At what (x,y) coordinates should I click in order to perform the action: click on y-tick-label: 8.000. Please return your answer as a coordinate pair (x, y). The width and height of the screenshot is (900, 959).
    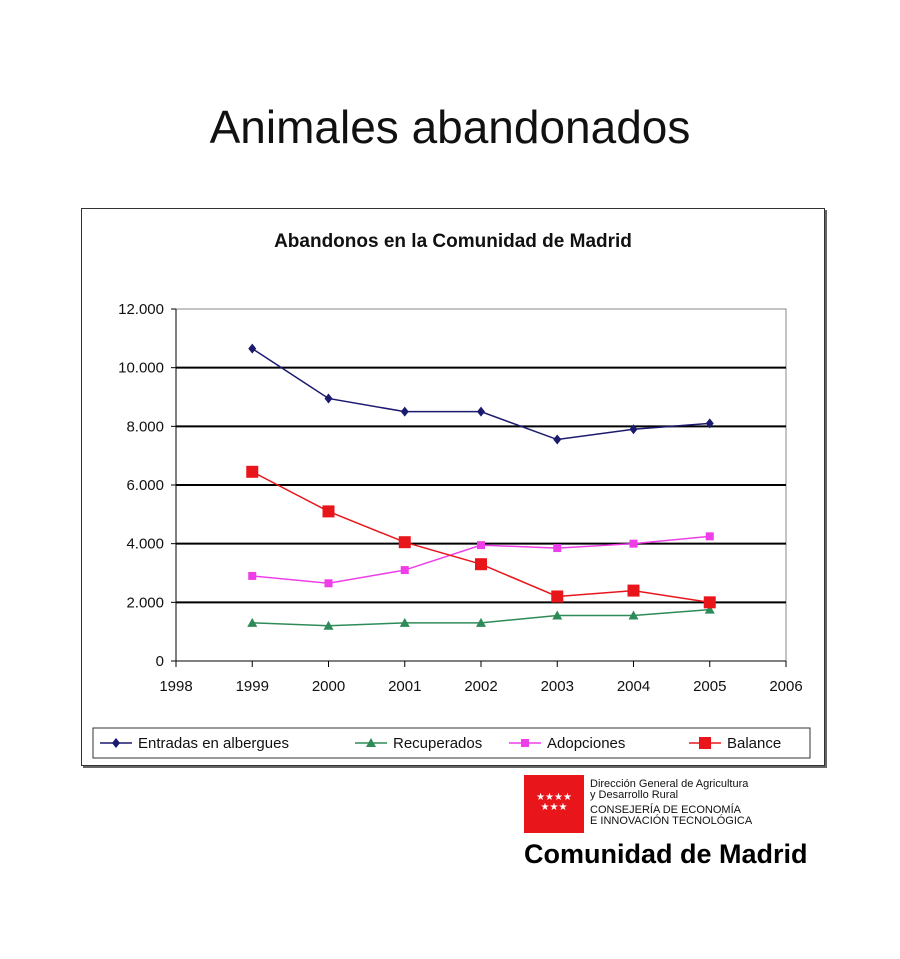
    Looking at the image, I should click on (145, 426).